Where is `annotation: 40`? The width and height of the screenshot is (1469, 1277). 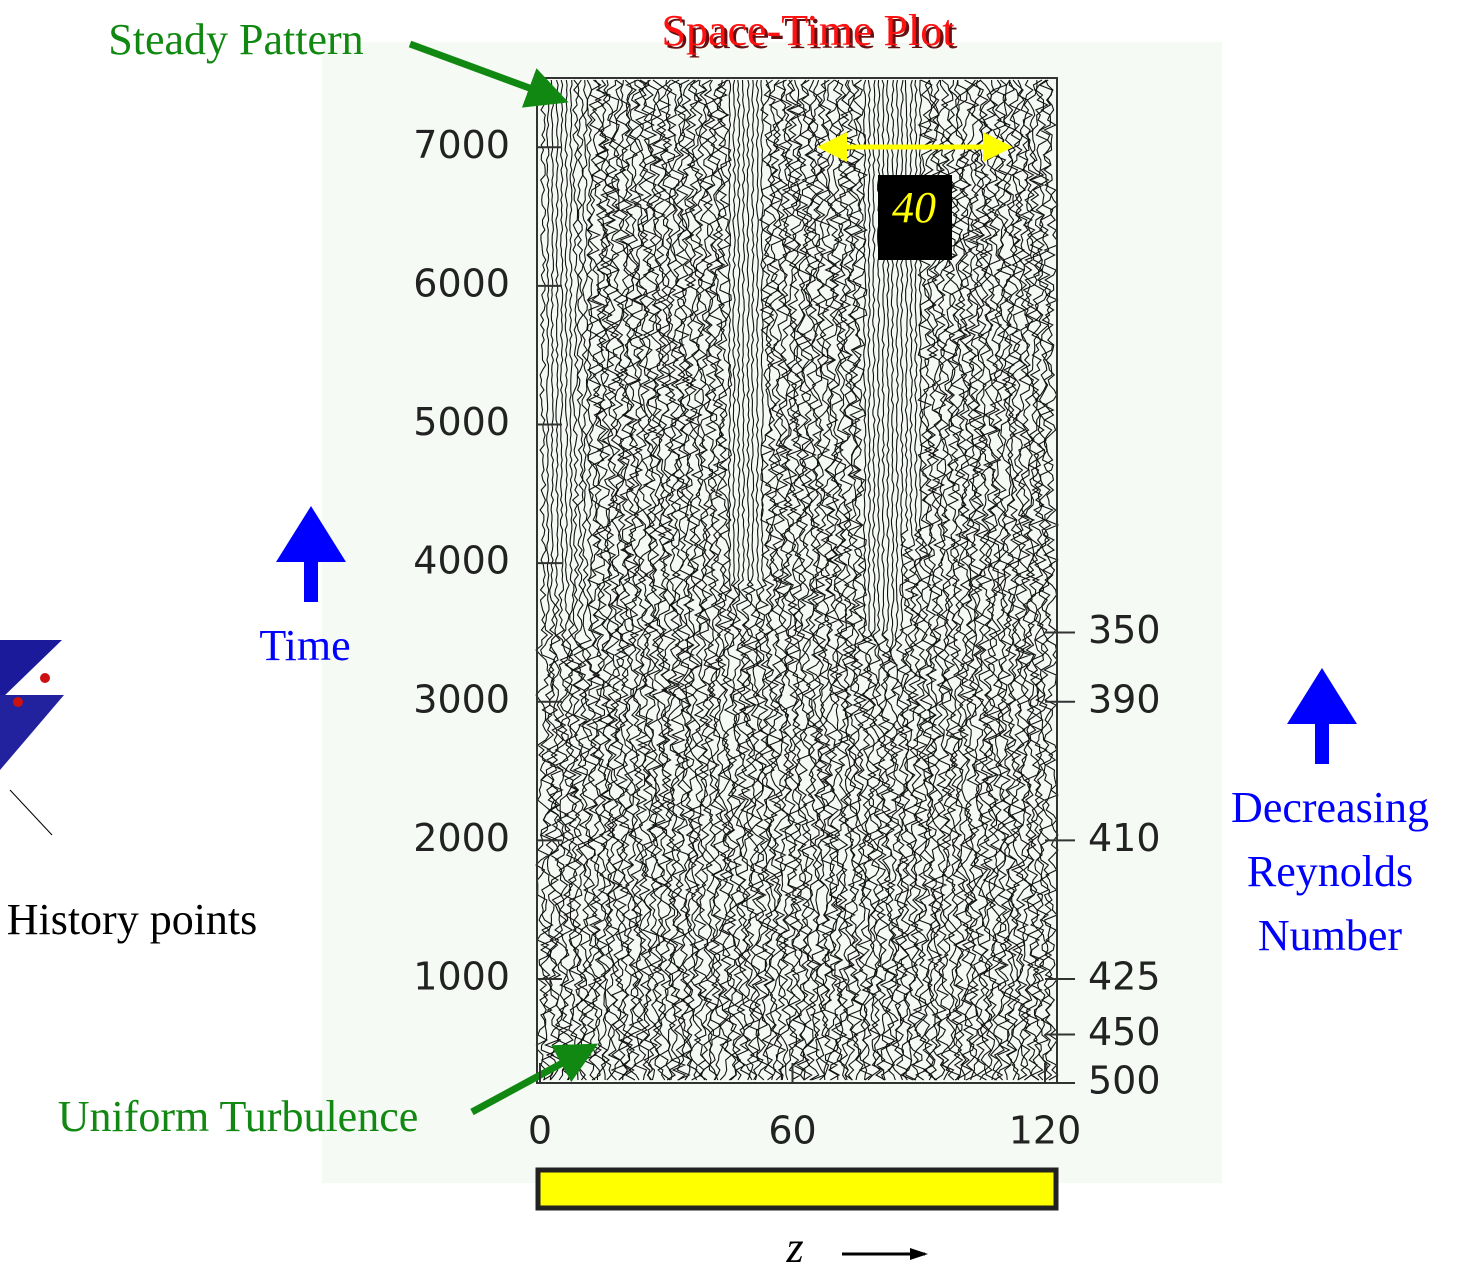
annotation: 40 is located at coordinates (914, 207).